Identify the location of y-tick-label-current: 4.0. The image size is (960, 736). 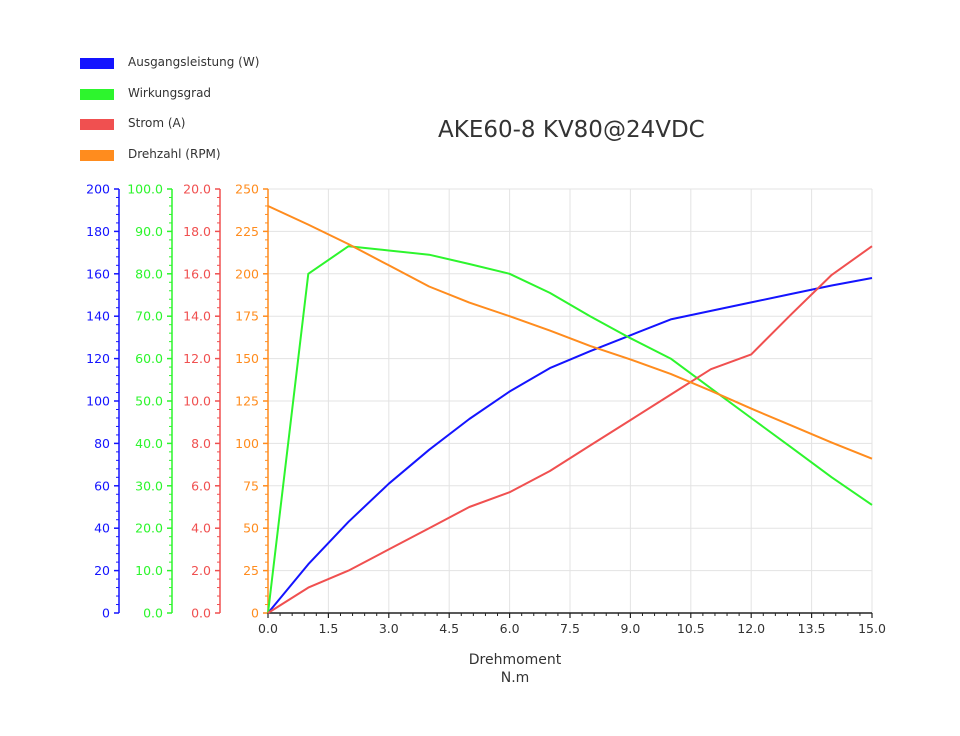
(201, 528).